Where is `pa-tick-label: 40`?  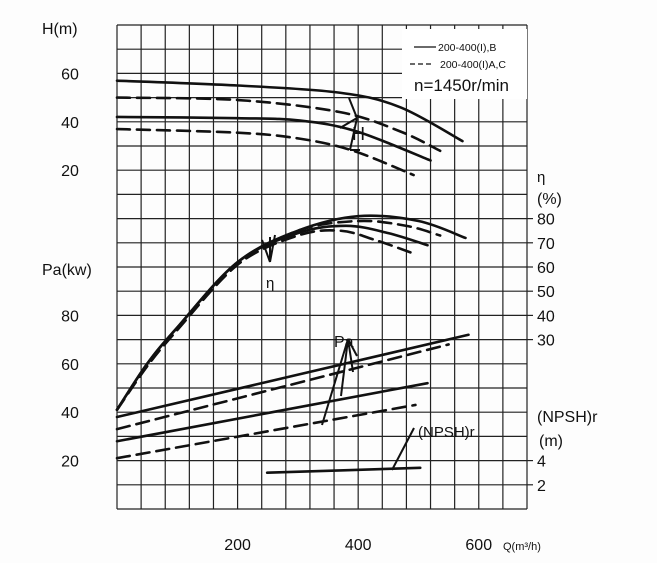 pa-tick-label: 40 is located at coordinates (70, 413).